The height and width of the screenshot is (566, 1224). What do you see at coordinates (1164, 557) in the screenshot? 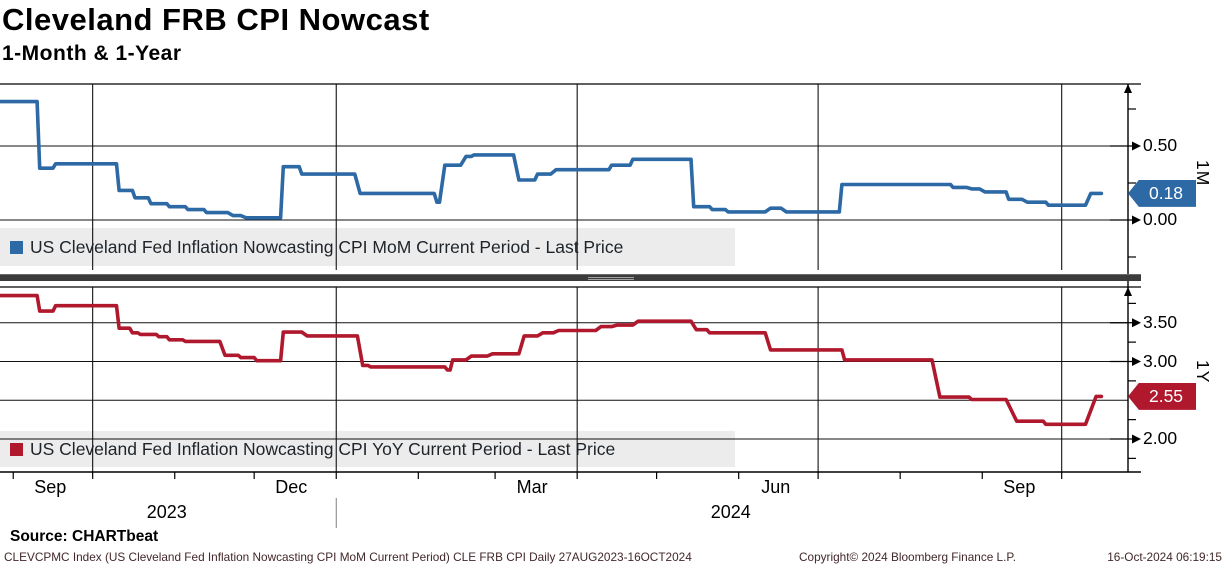
I see `footer-datetime: 16-Oct-2024 06:19:15` at bounding box center [1164, 557].